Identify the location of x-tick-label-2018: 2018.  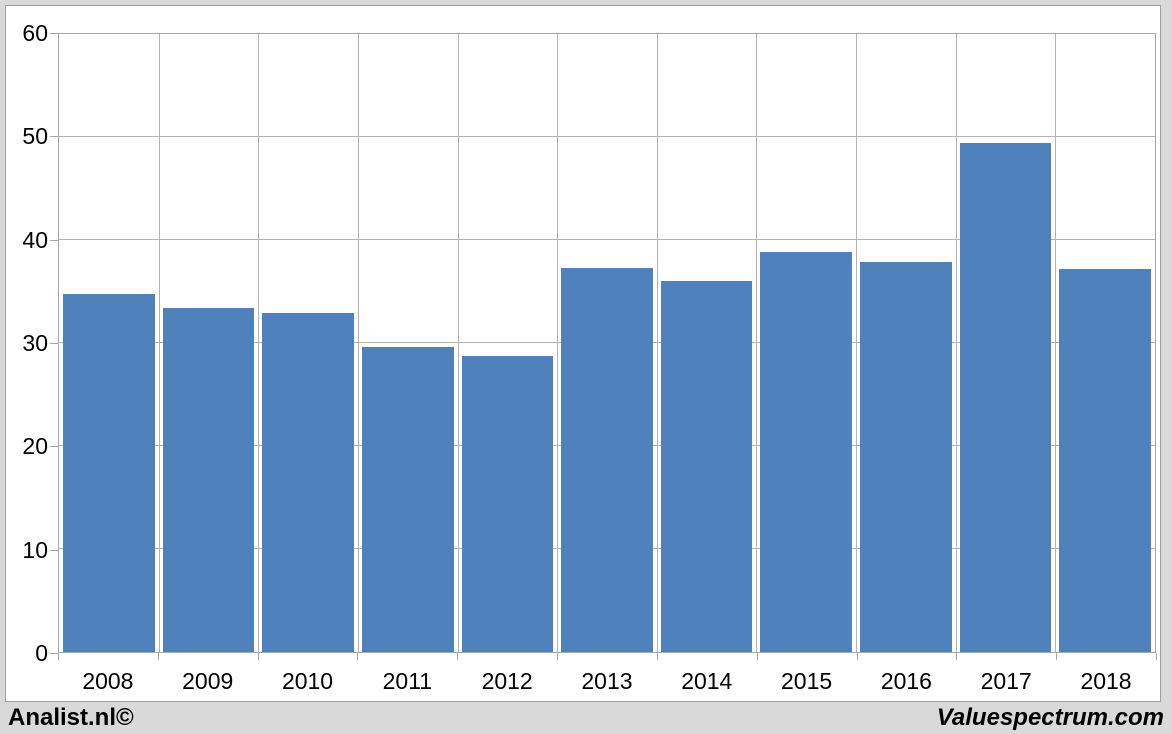
(1106, 681).